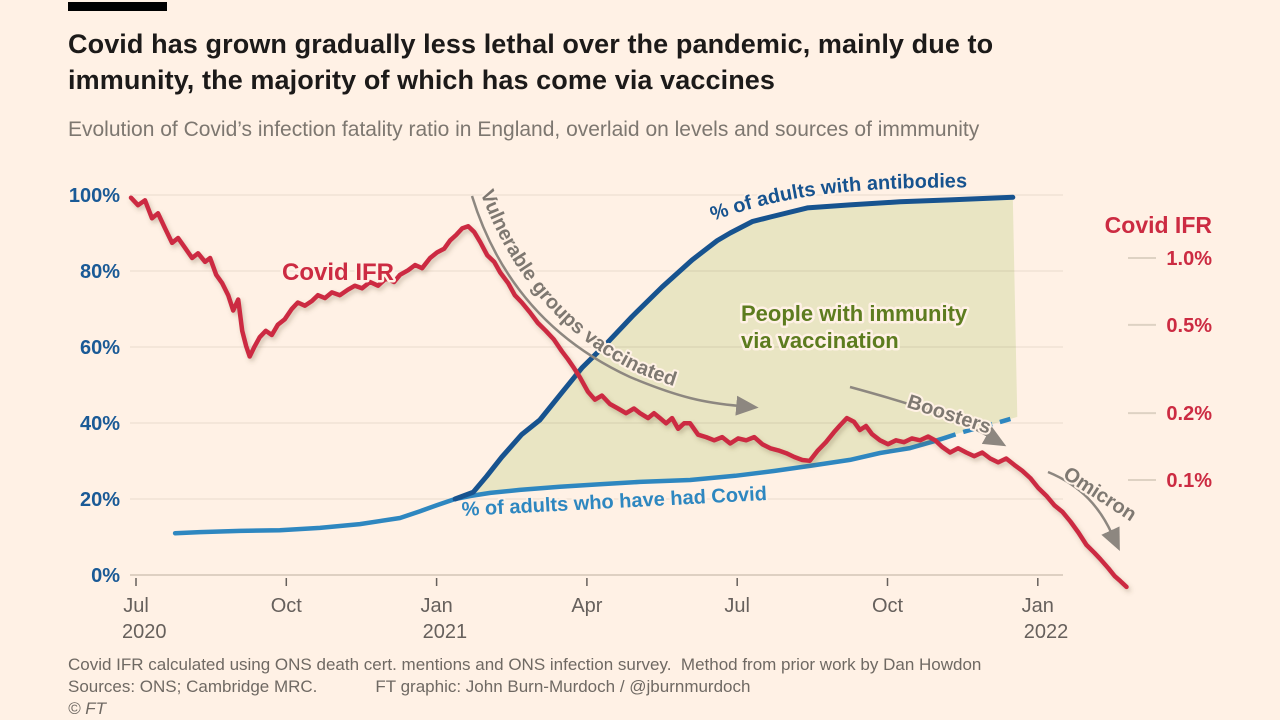 The height and width of the screenshot is (720, 1280). Describe the element at coordinates (338, 272) in the screenshot. I see `covid-ifr-label: Covid IFR` at that location.